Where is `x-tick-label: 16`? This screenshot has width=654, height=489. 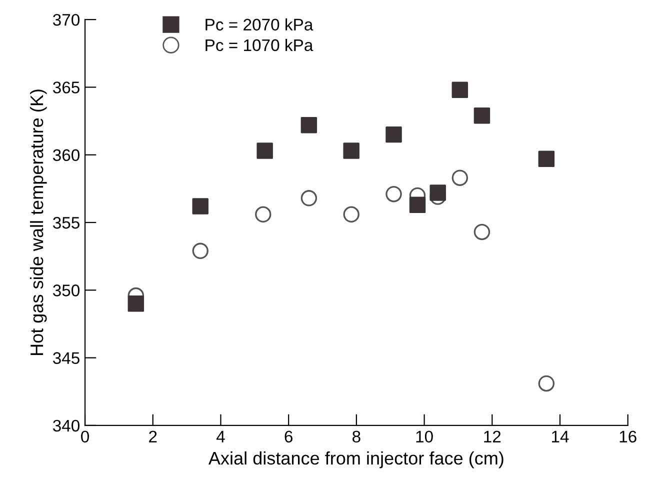 x-tick-label: 16 is located at coordinates (628, 436).